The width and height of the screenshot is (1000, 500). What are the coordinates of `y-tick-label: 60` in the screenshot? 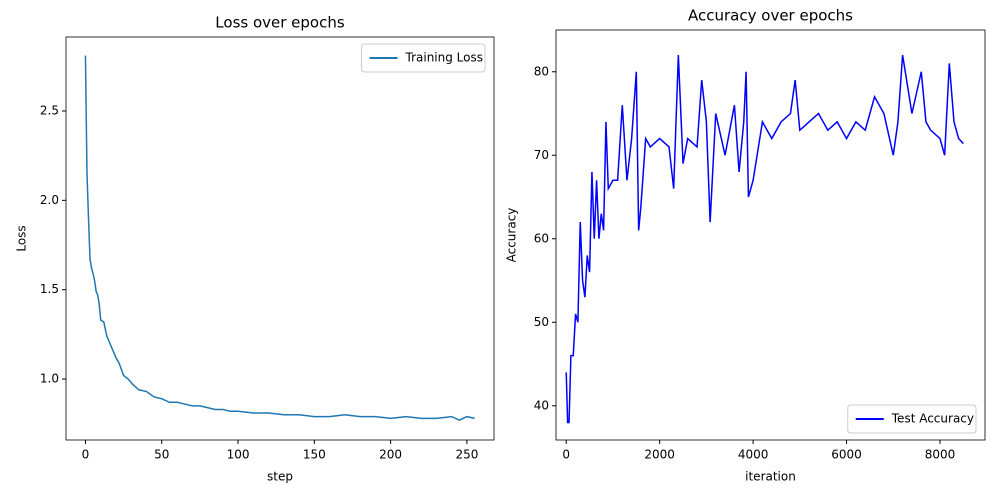 It's located at (541, 238).